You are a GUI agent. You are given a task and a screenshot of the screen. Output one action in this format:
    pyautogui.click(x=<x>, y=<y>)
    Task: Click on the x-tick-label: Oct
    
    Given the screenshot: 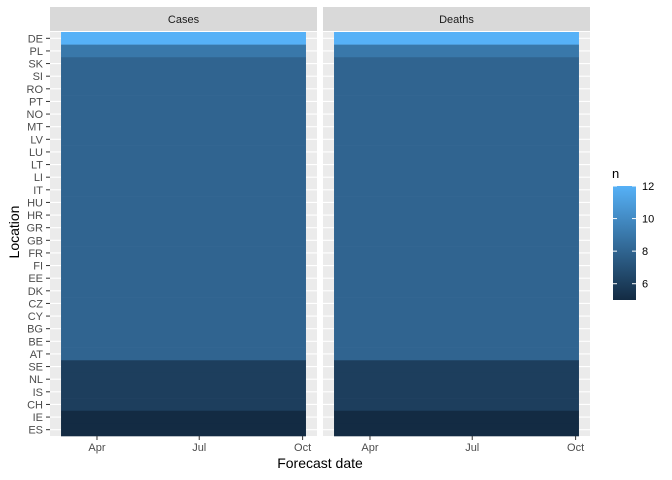 What is the action you would take?
    pyautogui.click(x=302, y=448)
    